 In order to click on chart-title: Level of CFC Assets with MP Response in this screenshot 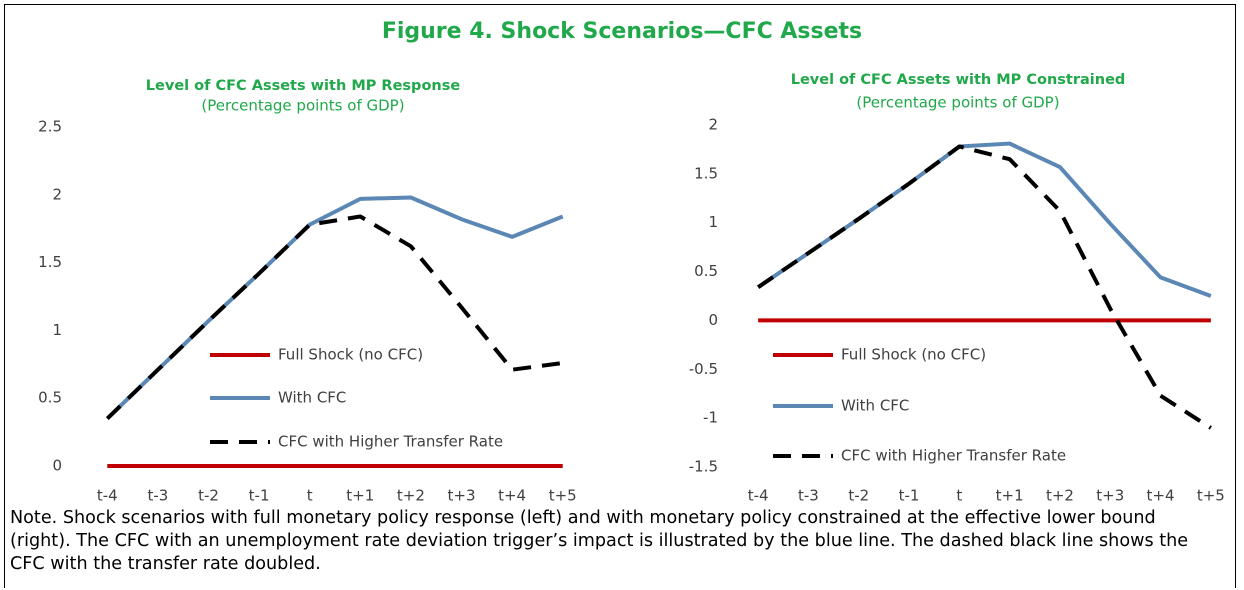, I will do `click(303, 86)`.